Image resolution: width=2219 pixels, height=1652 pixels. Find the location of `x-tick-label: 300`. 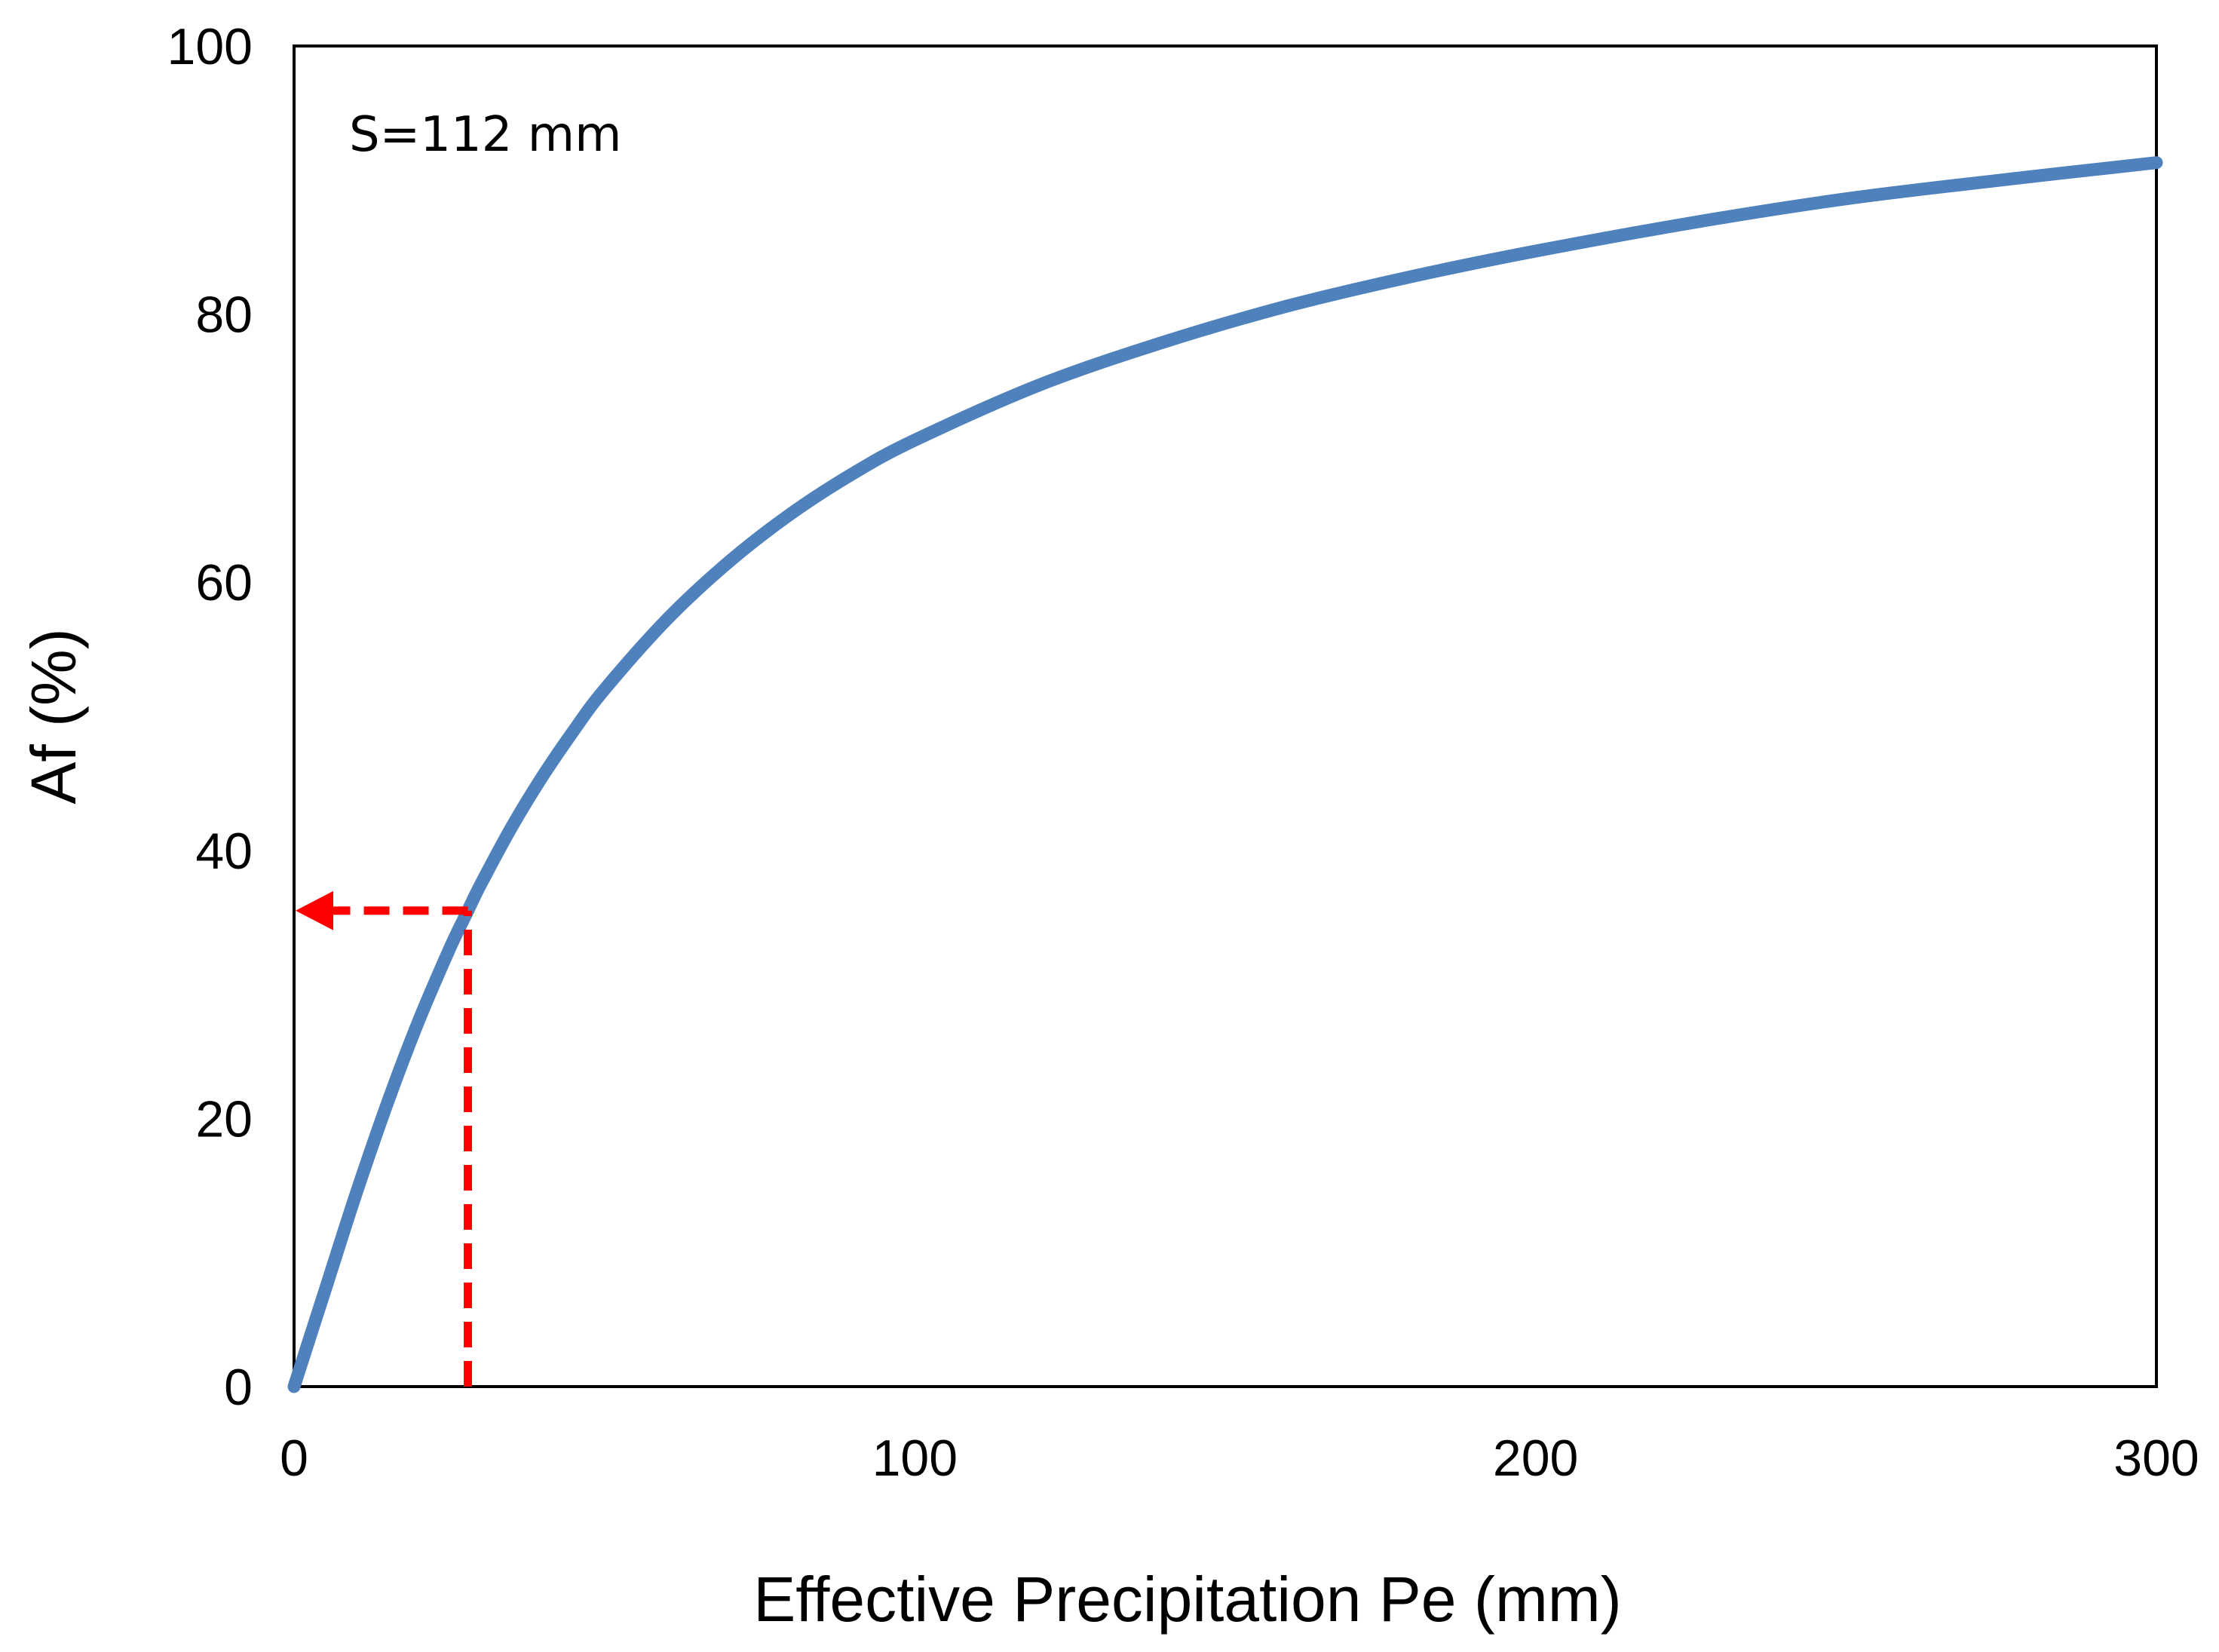

x-tick-label: 300 is located at coordinates (2156, 1459).